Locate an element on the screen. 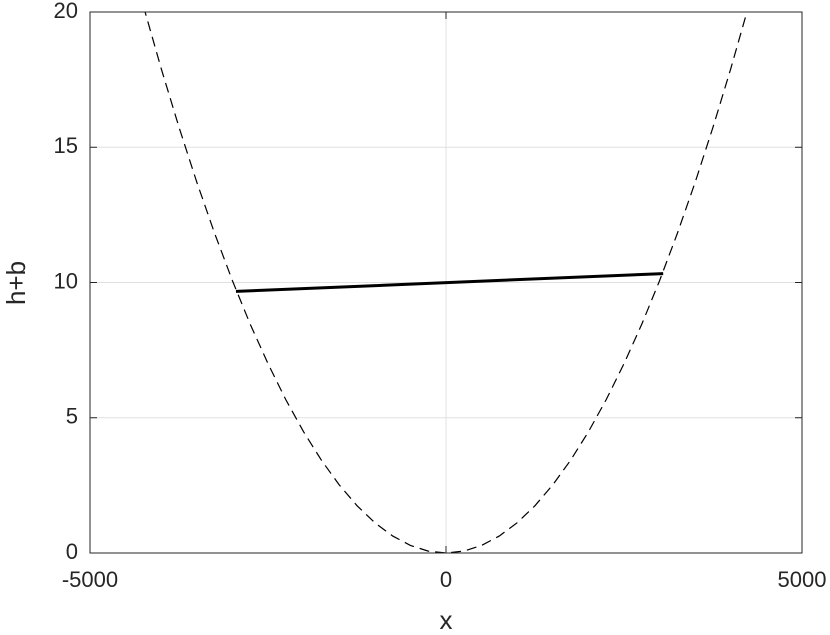  y-tick-label: 15 is located at coordinates (66, 145).